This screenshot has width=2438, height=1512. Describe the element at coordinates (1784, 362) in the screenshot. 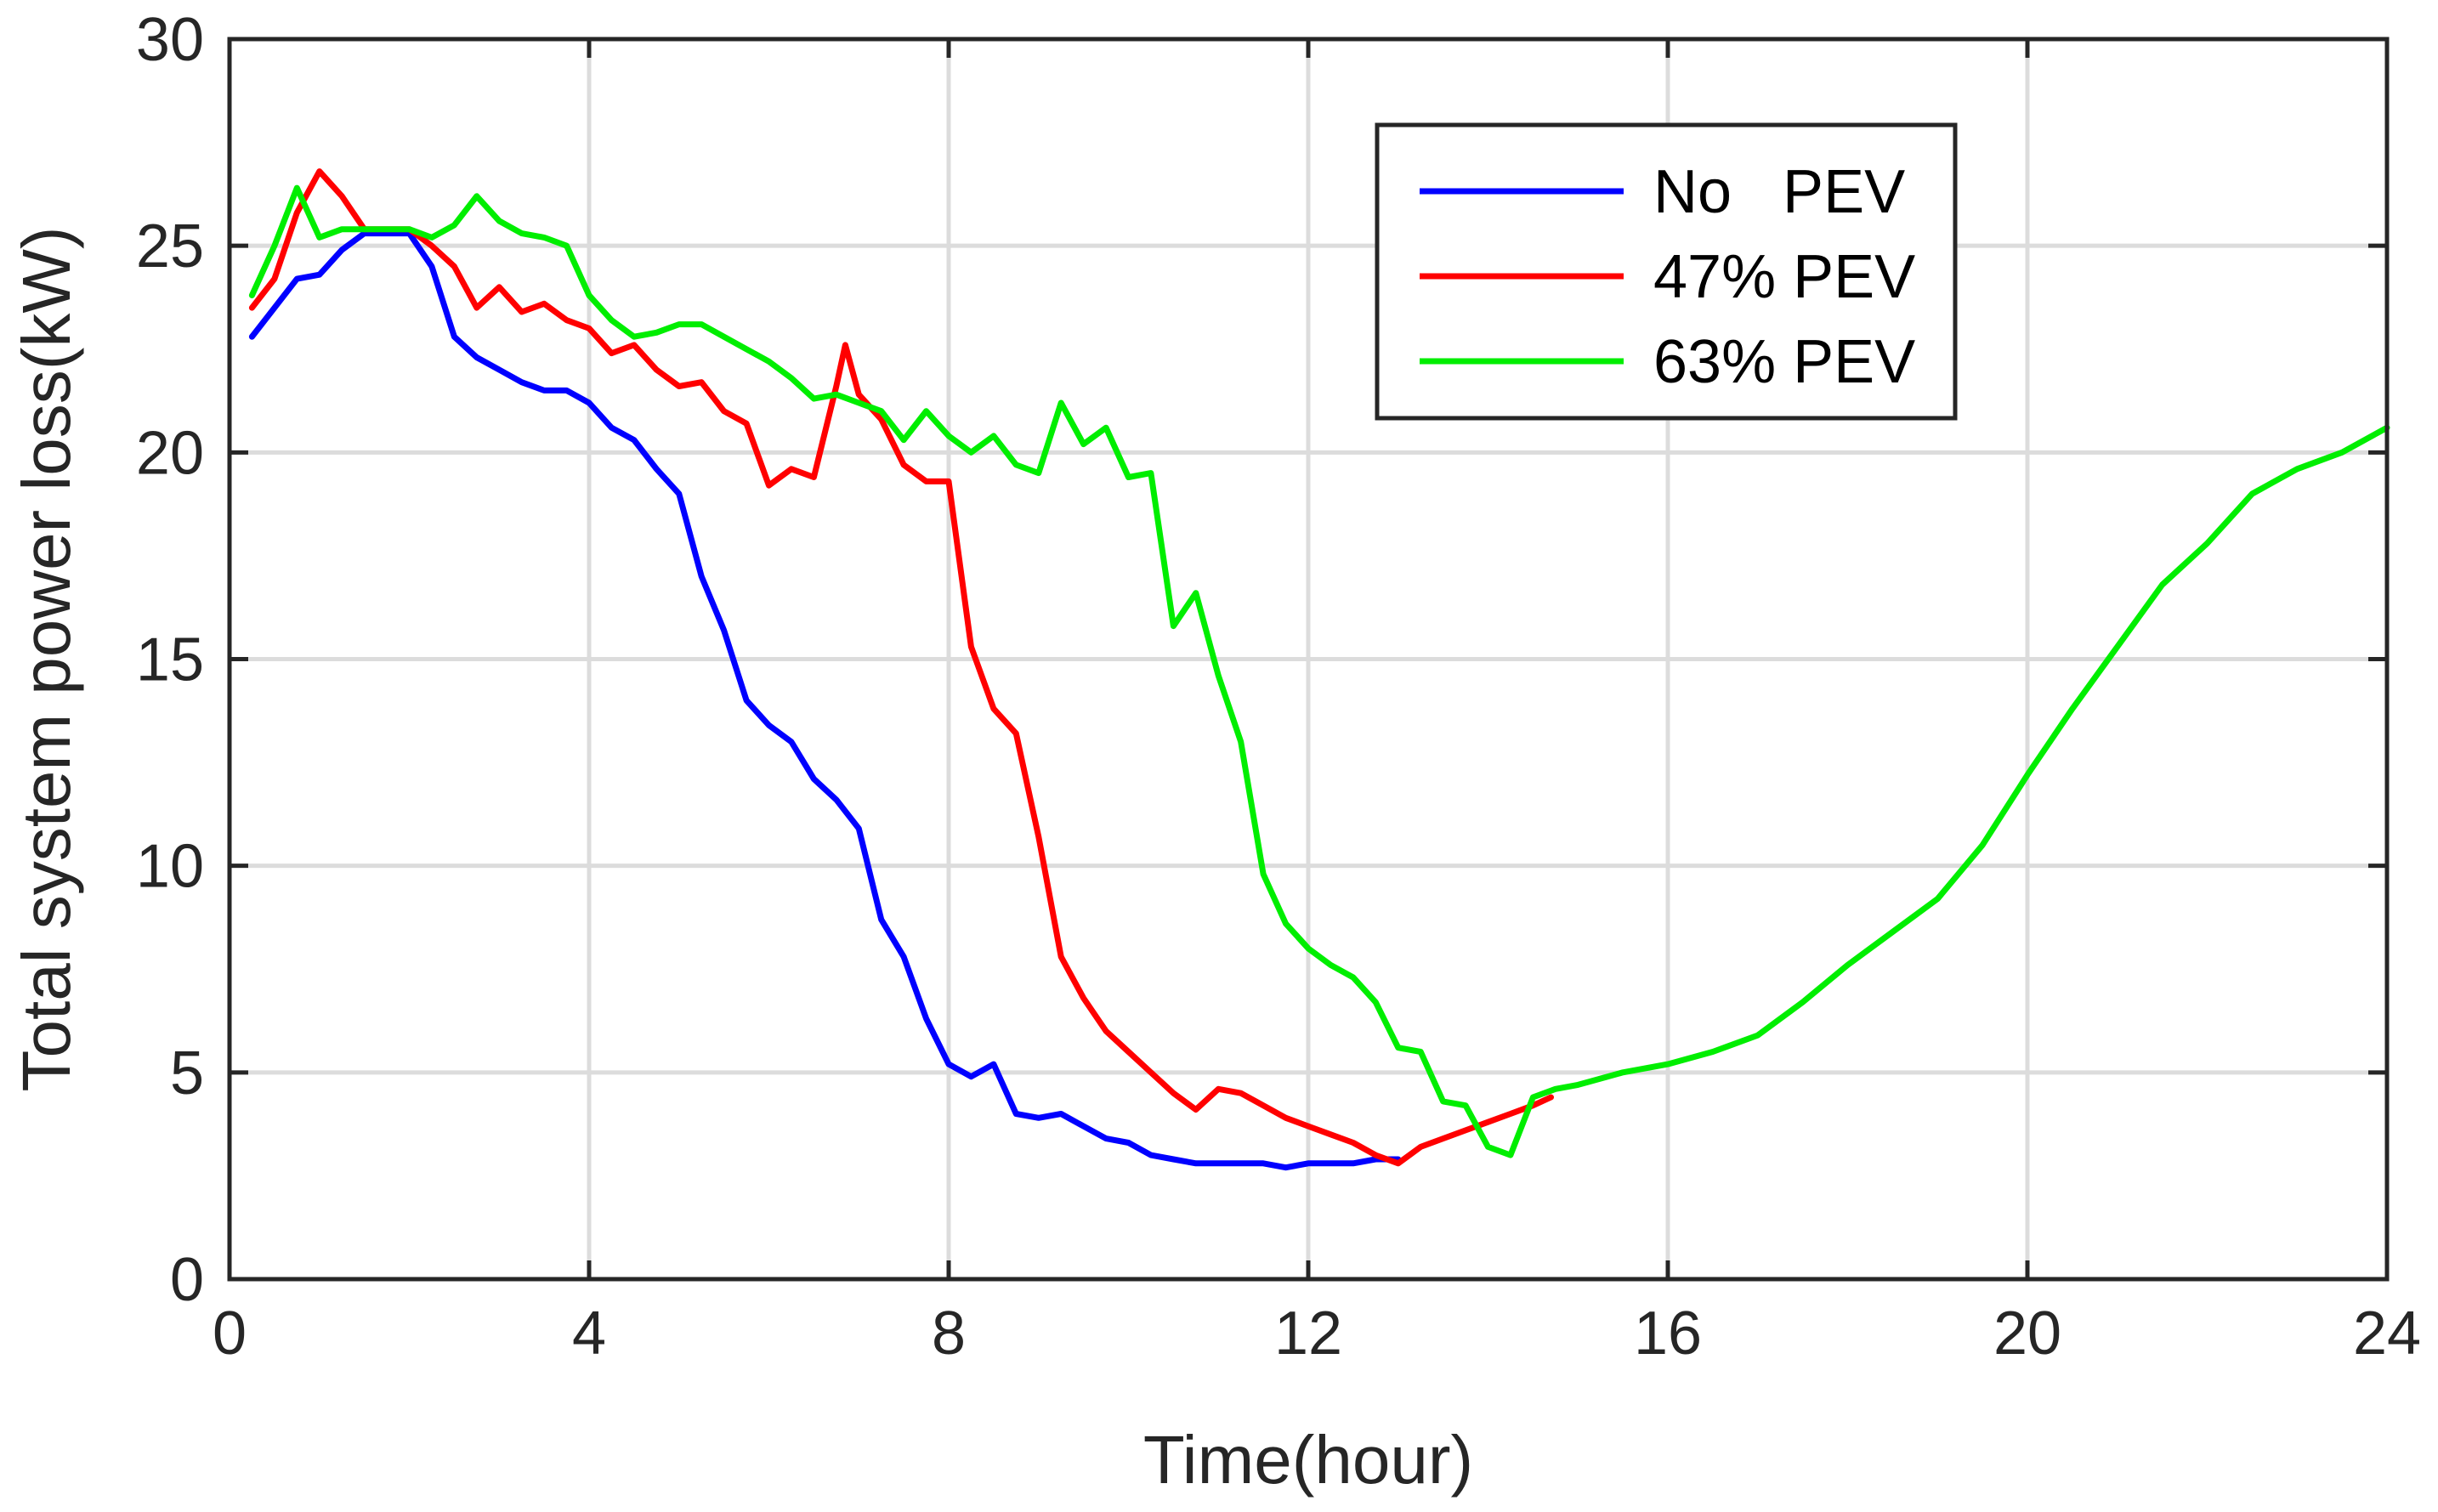

I see `legend-label-2: 63% PEV` at that location.